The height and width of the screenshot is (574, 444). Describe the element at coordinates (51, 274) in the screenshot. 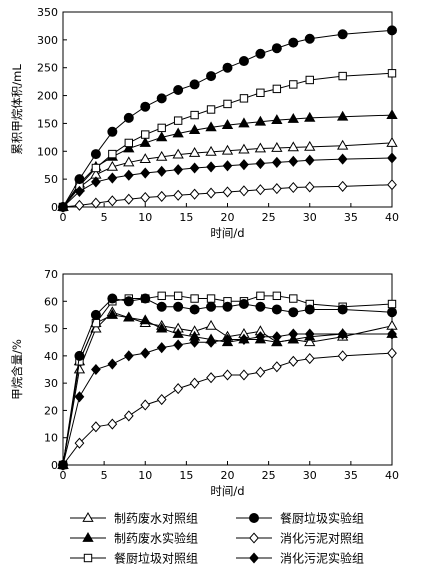

I see `y-tick-label: 70` at that location.